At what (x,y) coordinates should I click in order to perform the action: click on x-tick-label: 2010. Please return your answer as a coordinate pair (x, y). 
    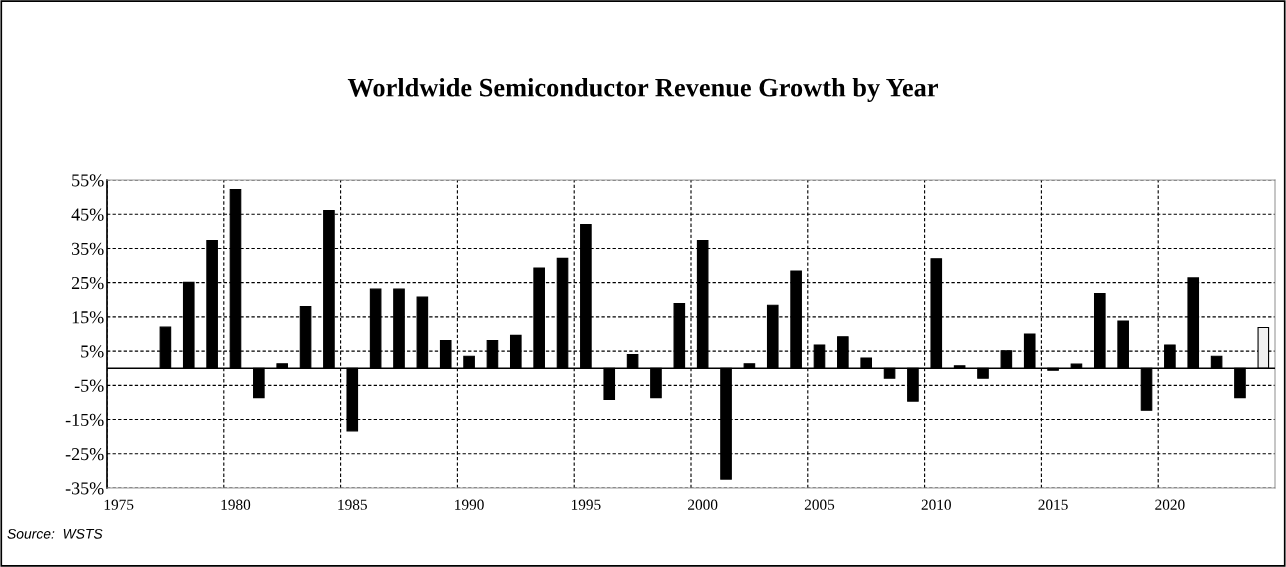
    Looking at the image, I should click on (936, 504).